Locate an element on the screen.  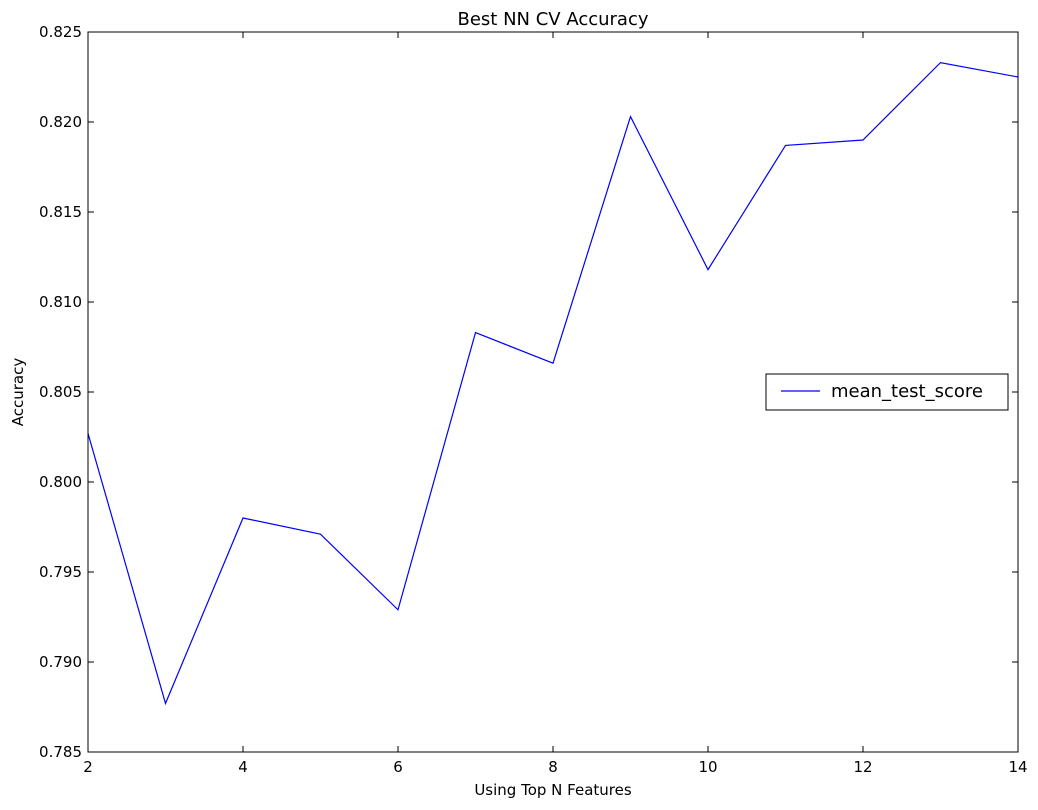
legend-label-mean-test-score: mean_test_score is located at coordinates (907, 391).